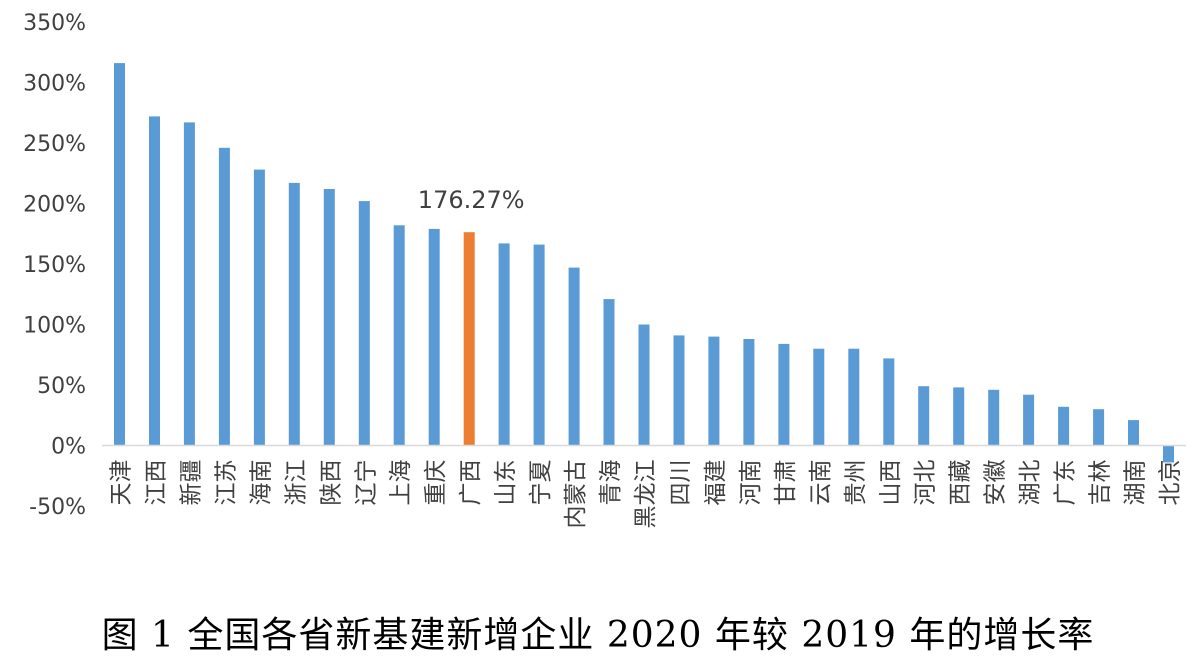  I want to click on bar-湖北, so click(1029, 420).